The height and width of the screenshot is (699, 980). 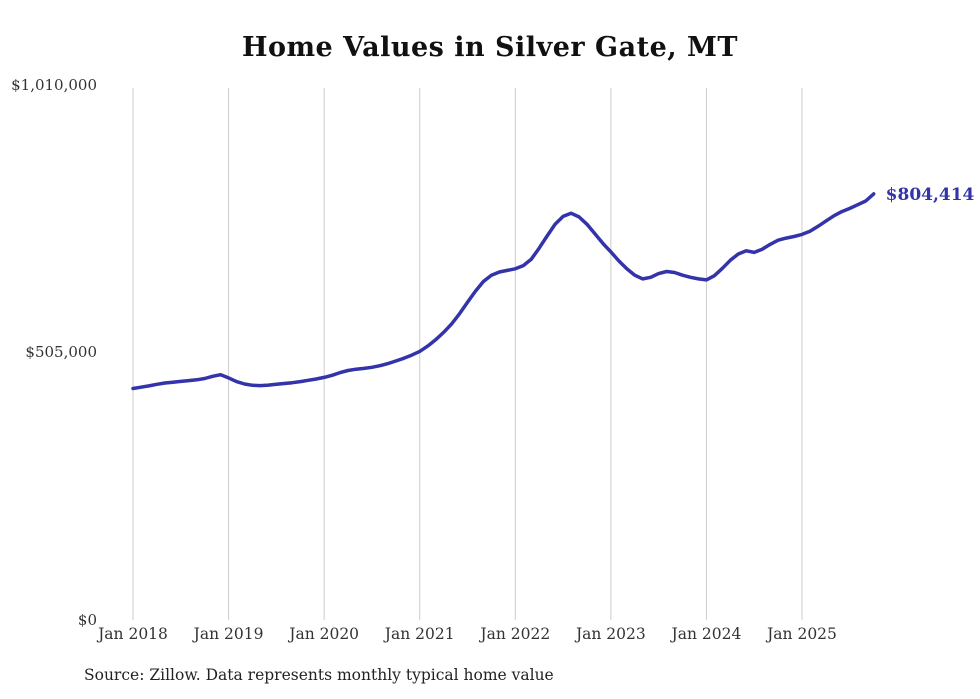 I want to click on y-axis-label-top: $1,010,000, so click(x=54, y=85).